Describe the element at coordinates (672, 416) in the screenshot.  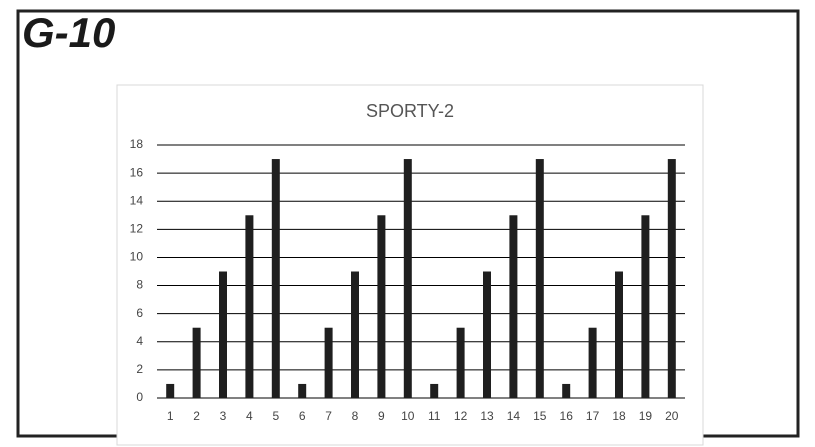
I see `x-tick-label: 20` at that location.